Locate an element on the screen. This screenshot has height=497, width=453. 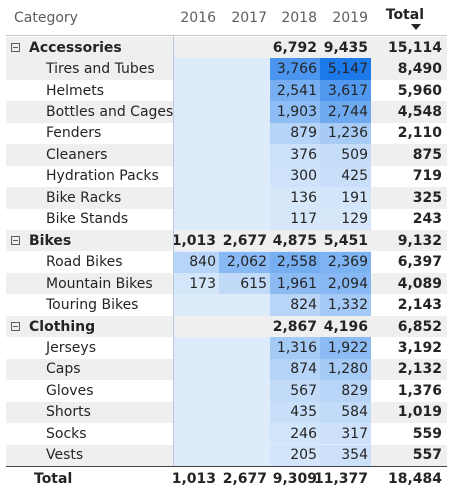
table-row: Gloves 567 829 1,376 is located at coordinates (226, 391).